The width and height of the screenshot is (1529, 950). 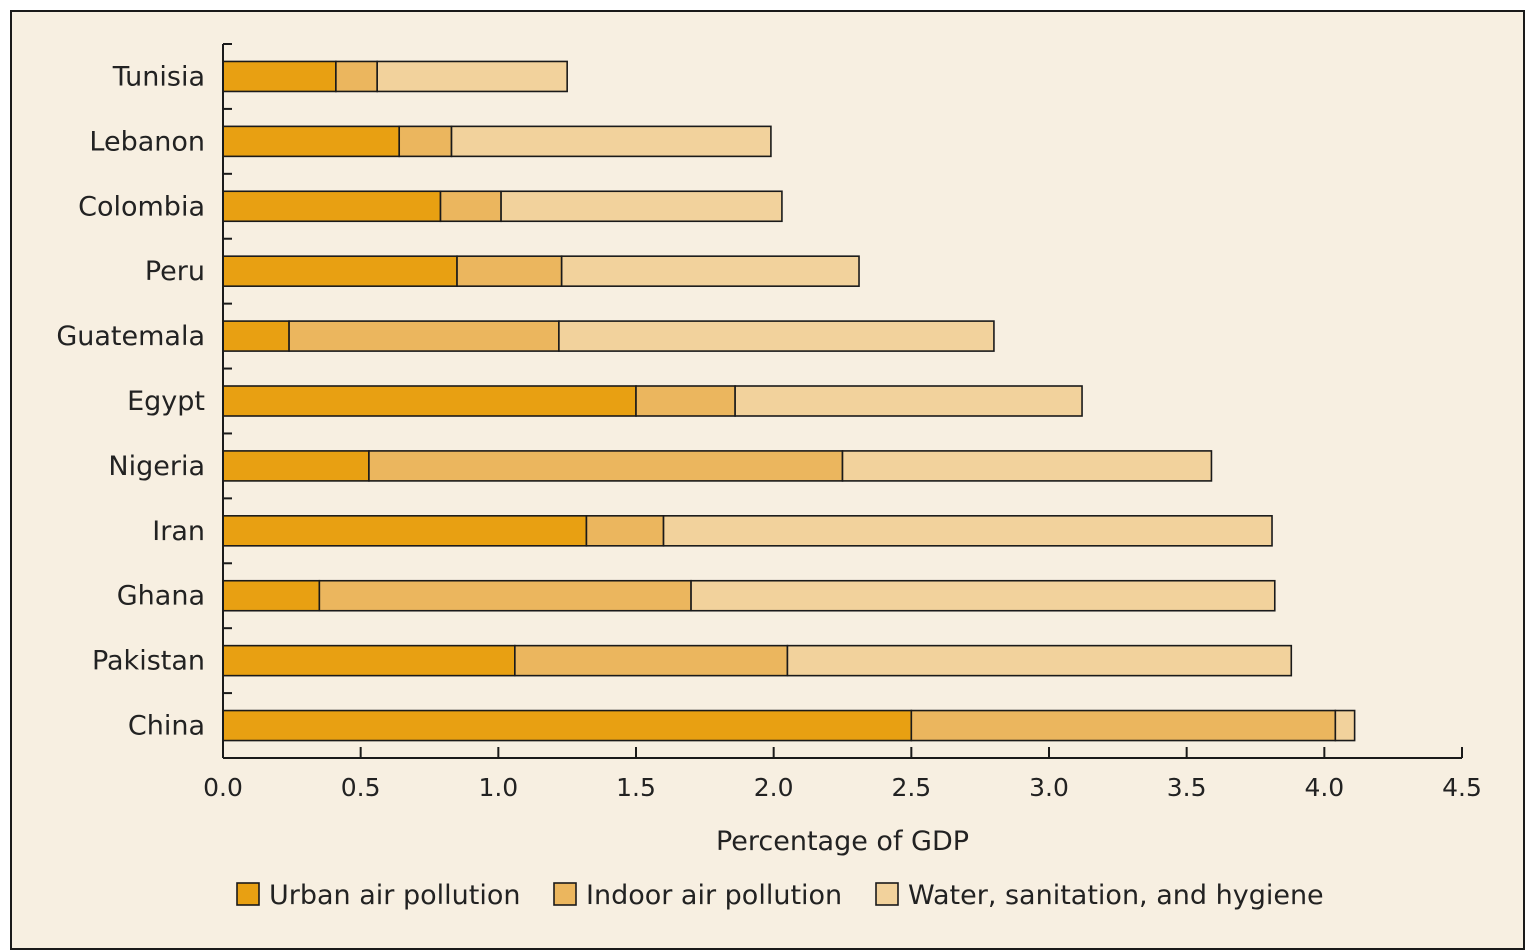 I want to click on legend-label: Urban air pollution, so click(x=394, y=895).